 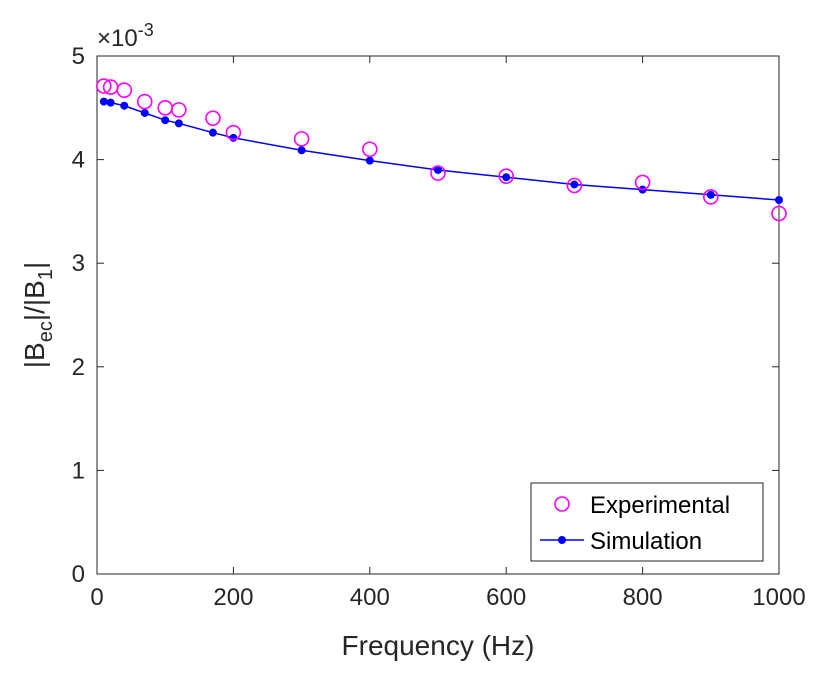 What do you see at coordinates (34, 265) in the screenshot?
I see `y-axis-title-end: |` at bounding box center [34, 265].